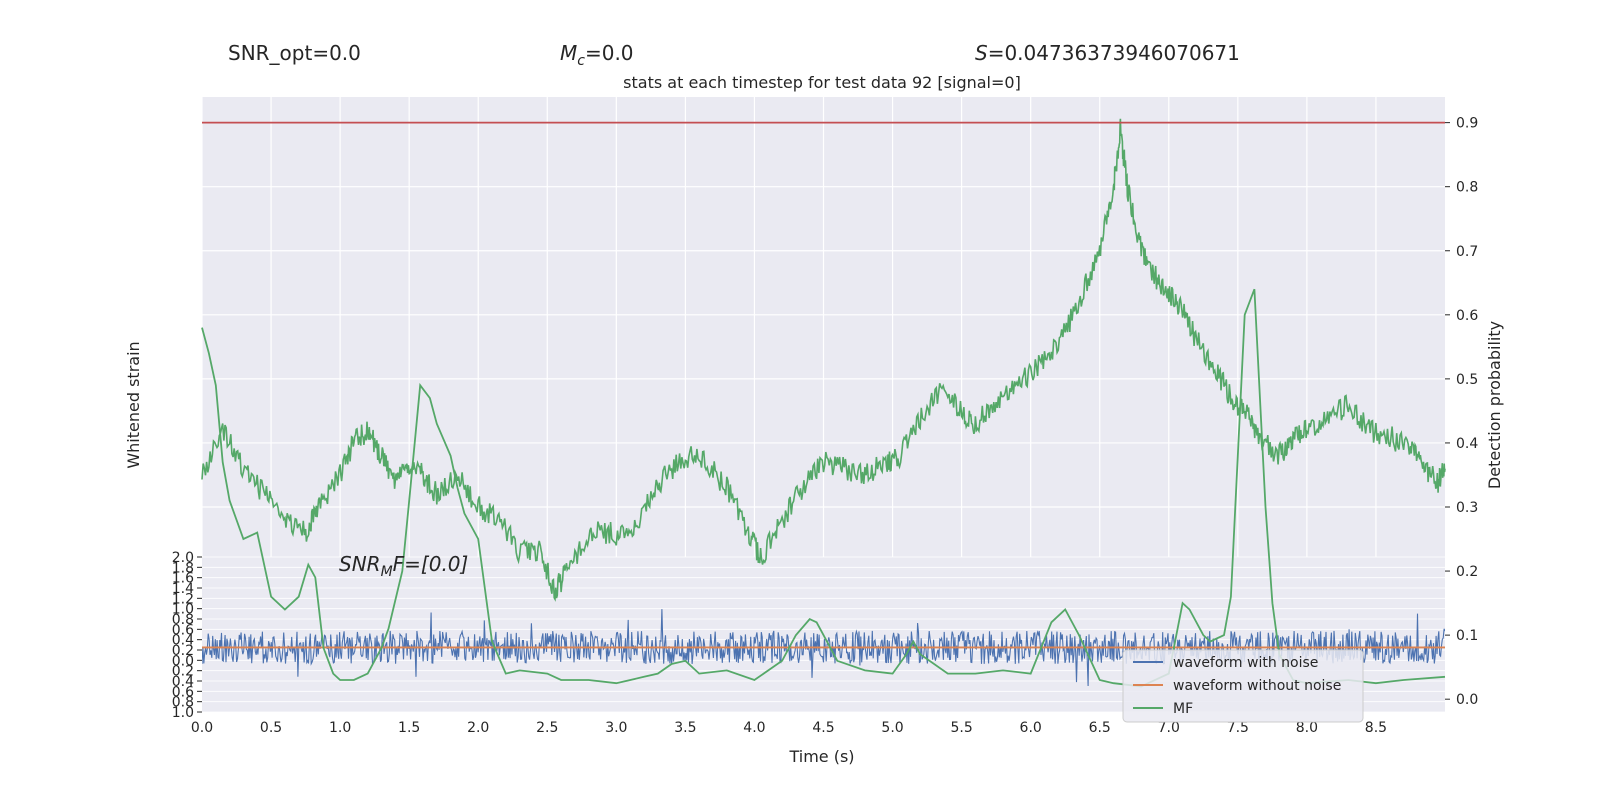  I want to click on y-right-tick-labels: 0.0 0.1 0.2 0.3 0.4 0.5 0.6 0.7 0.8 0.9, so click(1461, 412).